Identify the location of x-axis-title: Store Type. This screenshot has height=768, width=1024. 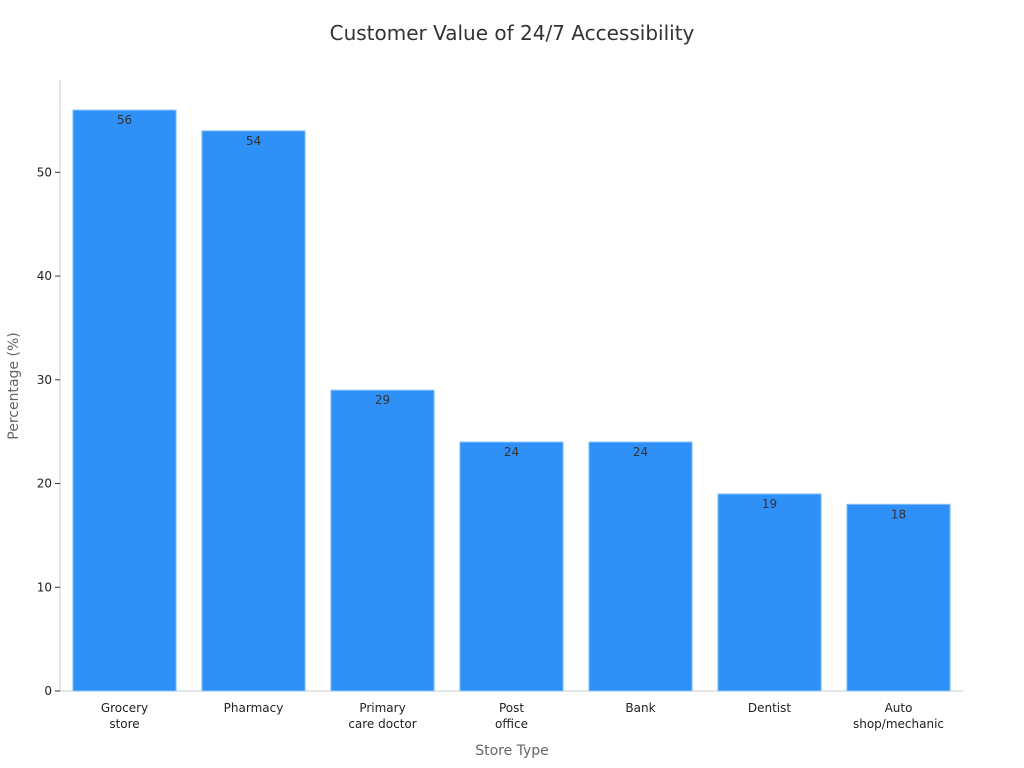
(512, 751).